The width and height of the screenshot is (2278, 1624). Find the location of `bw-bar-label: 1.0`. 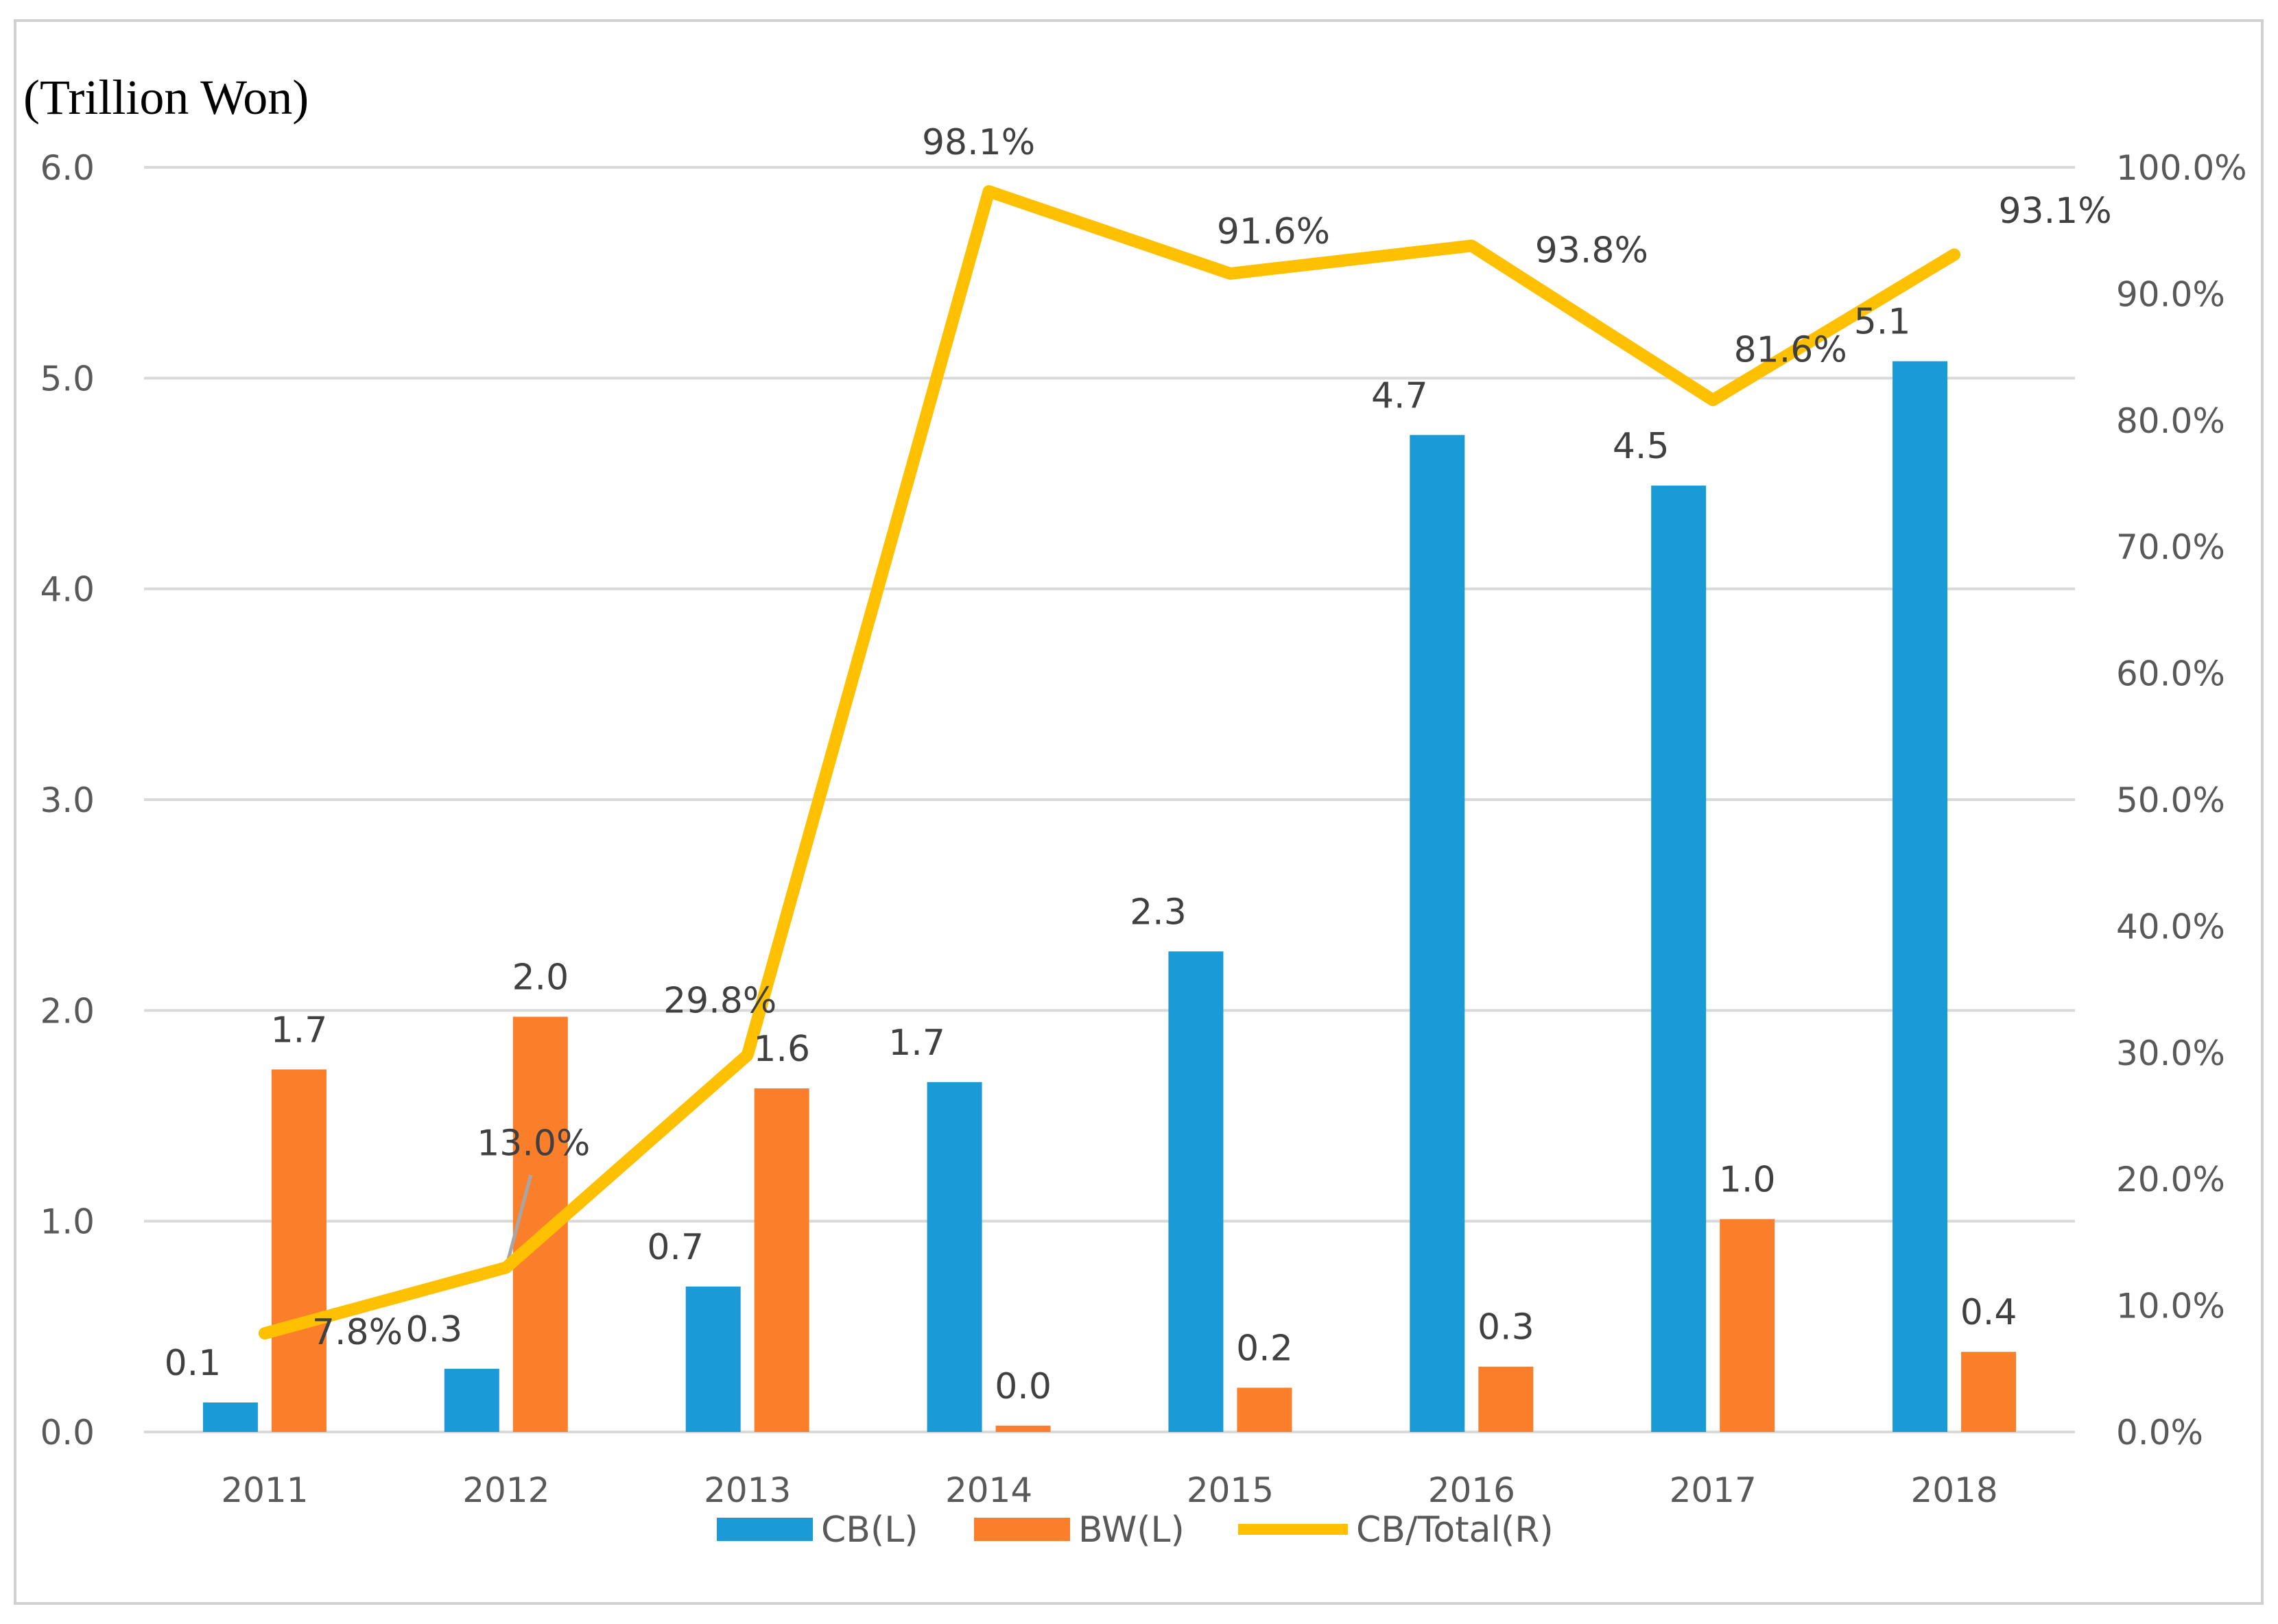

bw-bar-label: 1.0 is located at coordinates (1747, 1180).